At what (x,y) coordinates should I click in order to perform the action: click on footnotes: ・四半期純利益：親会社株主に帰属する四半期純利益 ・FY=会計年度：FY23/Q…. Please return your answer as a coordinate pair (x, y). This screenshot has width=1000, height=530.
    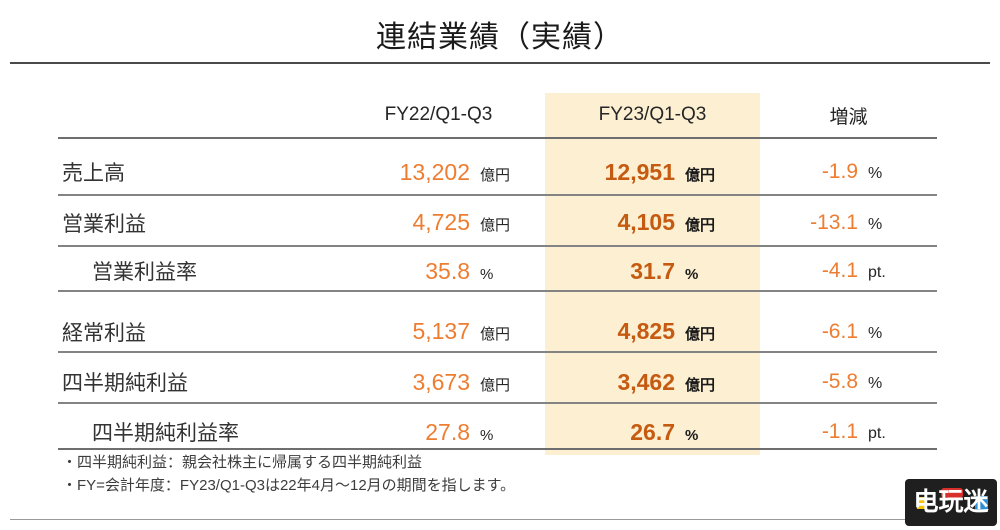
    Looking at the image, I should click on (288, 474).